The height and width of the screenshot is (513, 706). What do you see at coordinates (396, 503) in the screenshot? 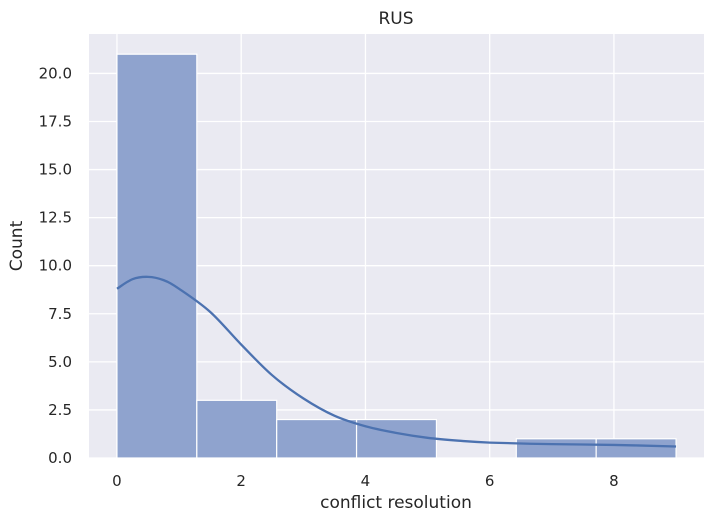
I see `x-axis-label: conflict resolution` at bounding box center [396, 503].